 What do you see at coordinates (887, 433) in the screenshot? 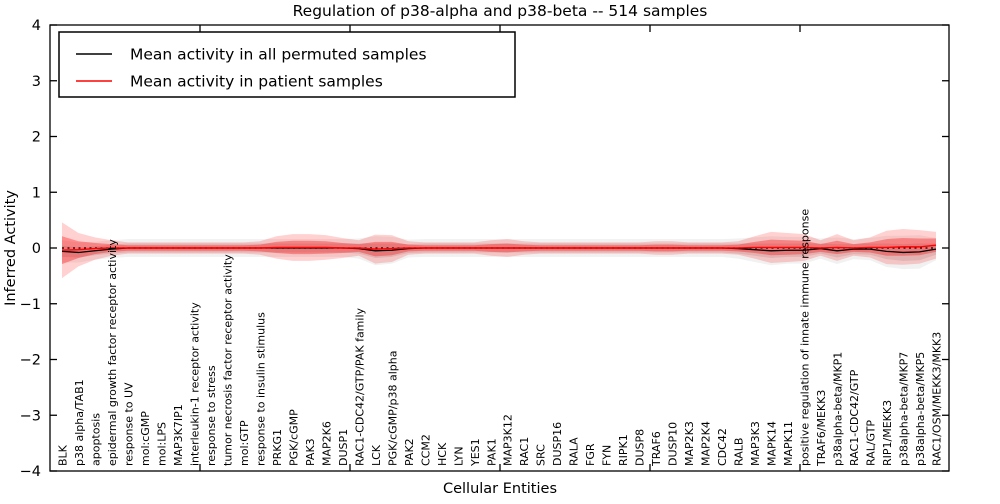
I see `x-tick-label: RIP1/MEKK3` at bounding box center [887, 433].